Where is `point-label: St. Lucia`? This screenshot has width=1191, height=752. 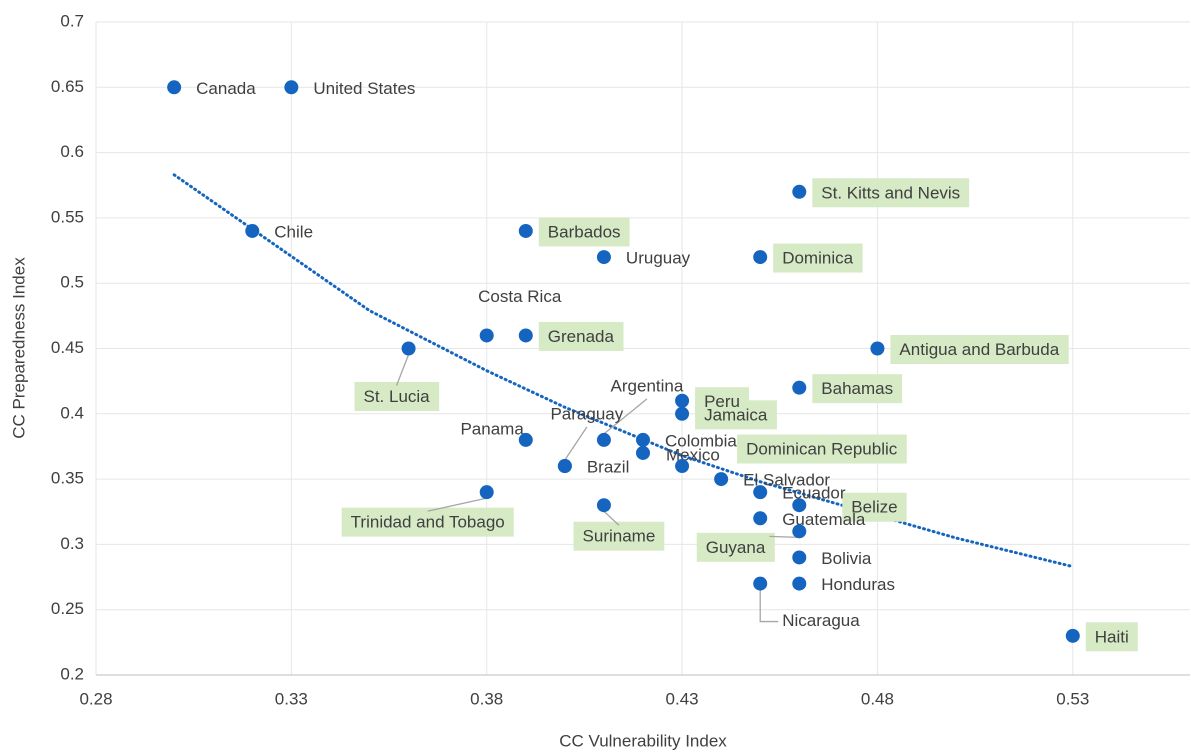 point-label: St. Lucia is located at coordinates (396, 396).